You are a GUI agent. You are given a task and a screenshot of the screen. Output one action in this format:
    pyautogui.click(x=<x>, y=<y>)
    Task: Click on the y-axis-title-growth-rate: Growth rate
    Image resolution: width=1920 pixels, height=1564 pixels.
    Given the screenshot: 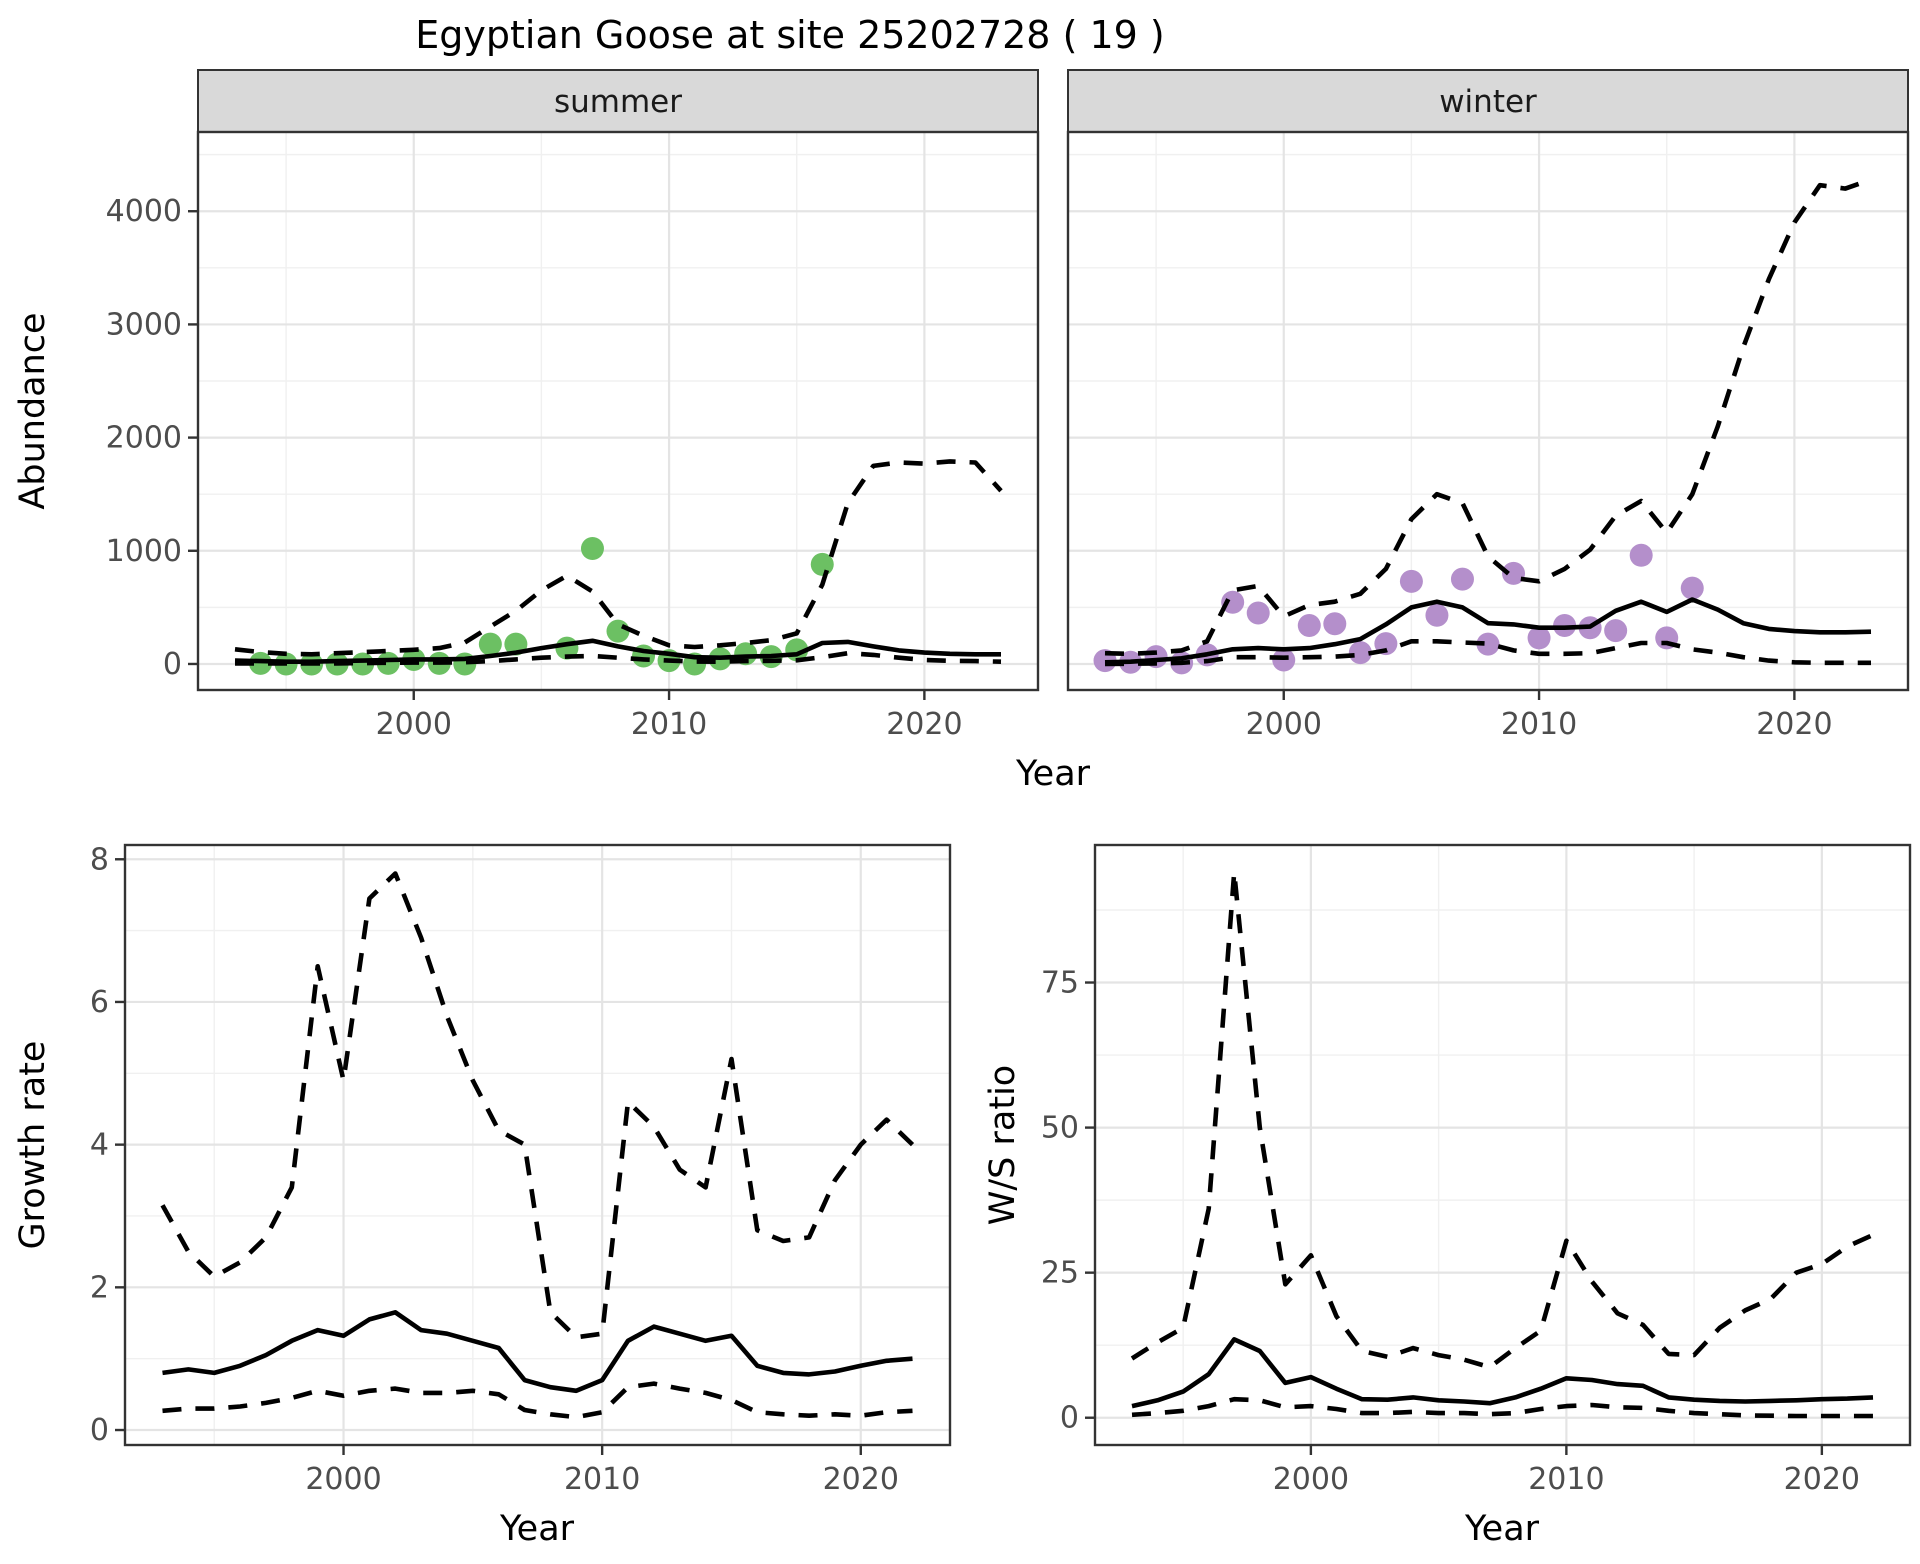 What is the action you would take?
    pyautogui.click(x=33, y=1145)
    